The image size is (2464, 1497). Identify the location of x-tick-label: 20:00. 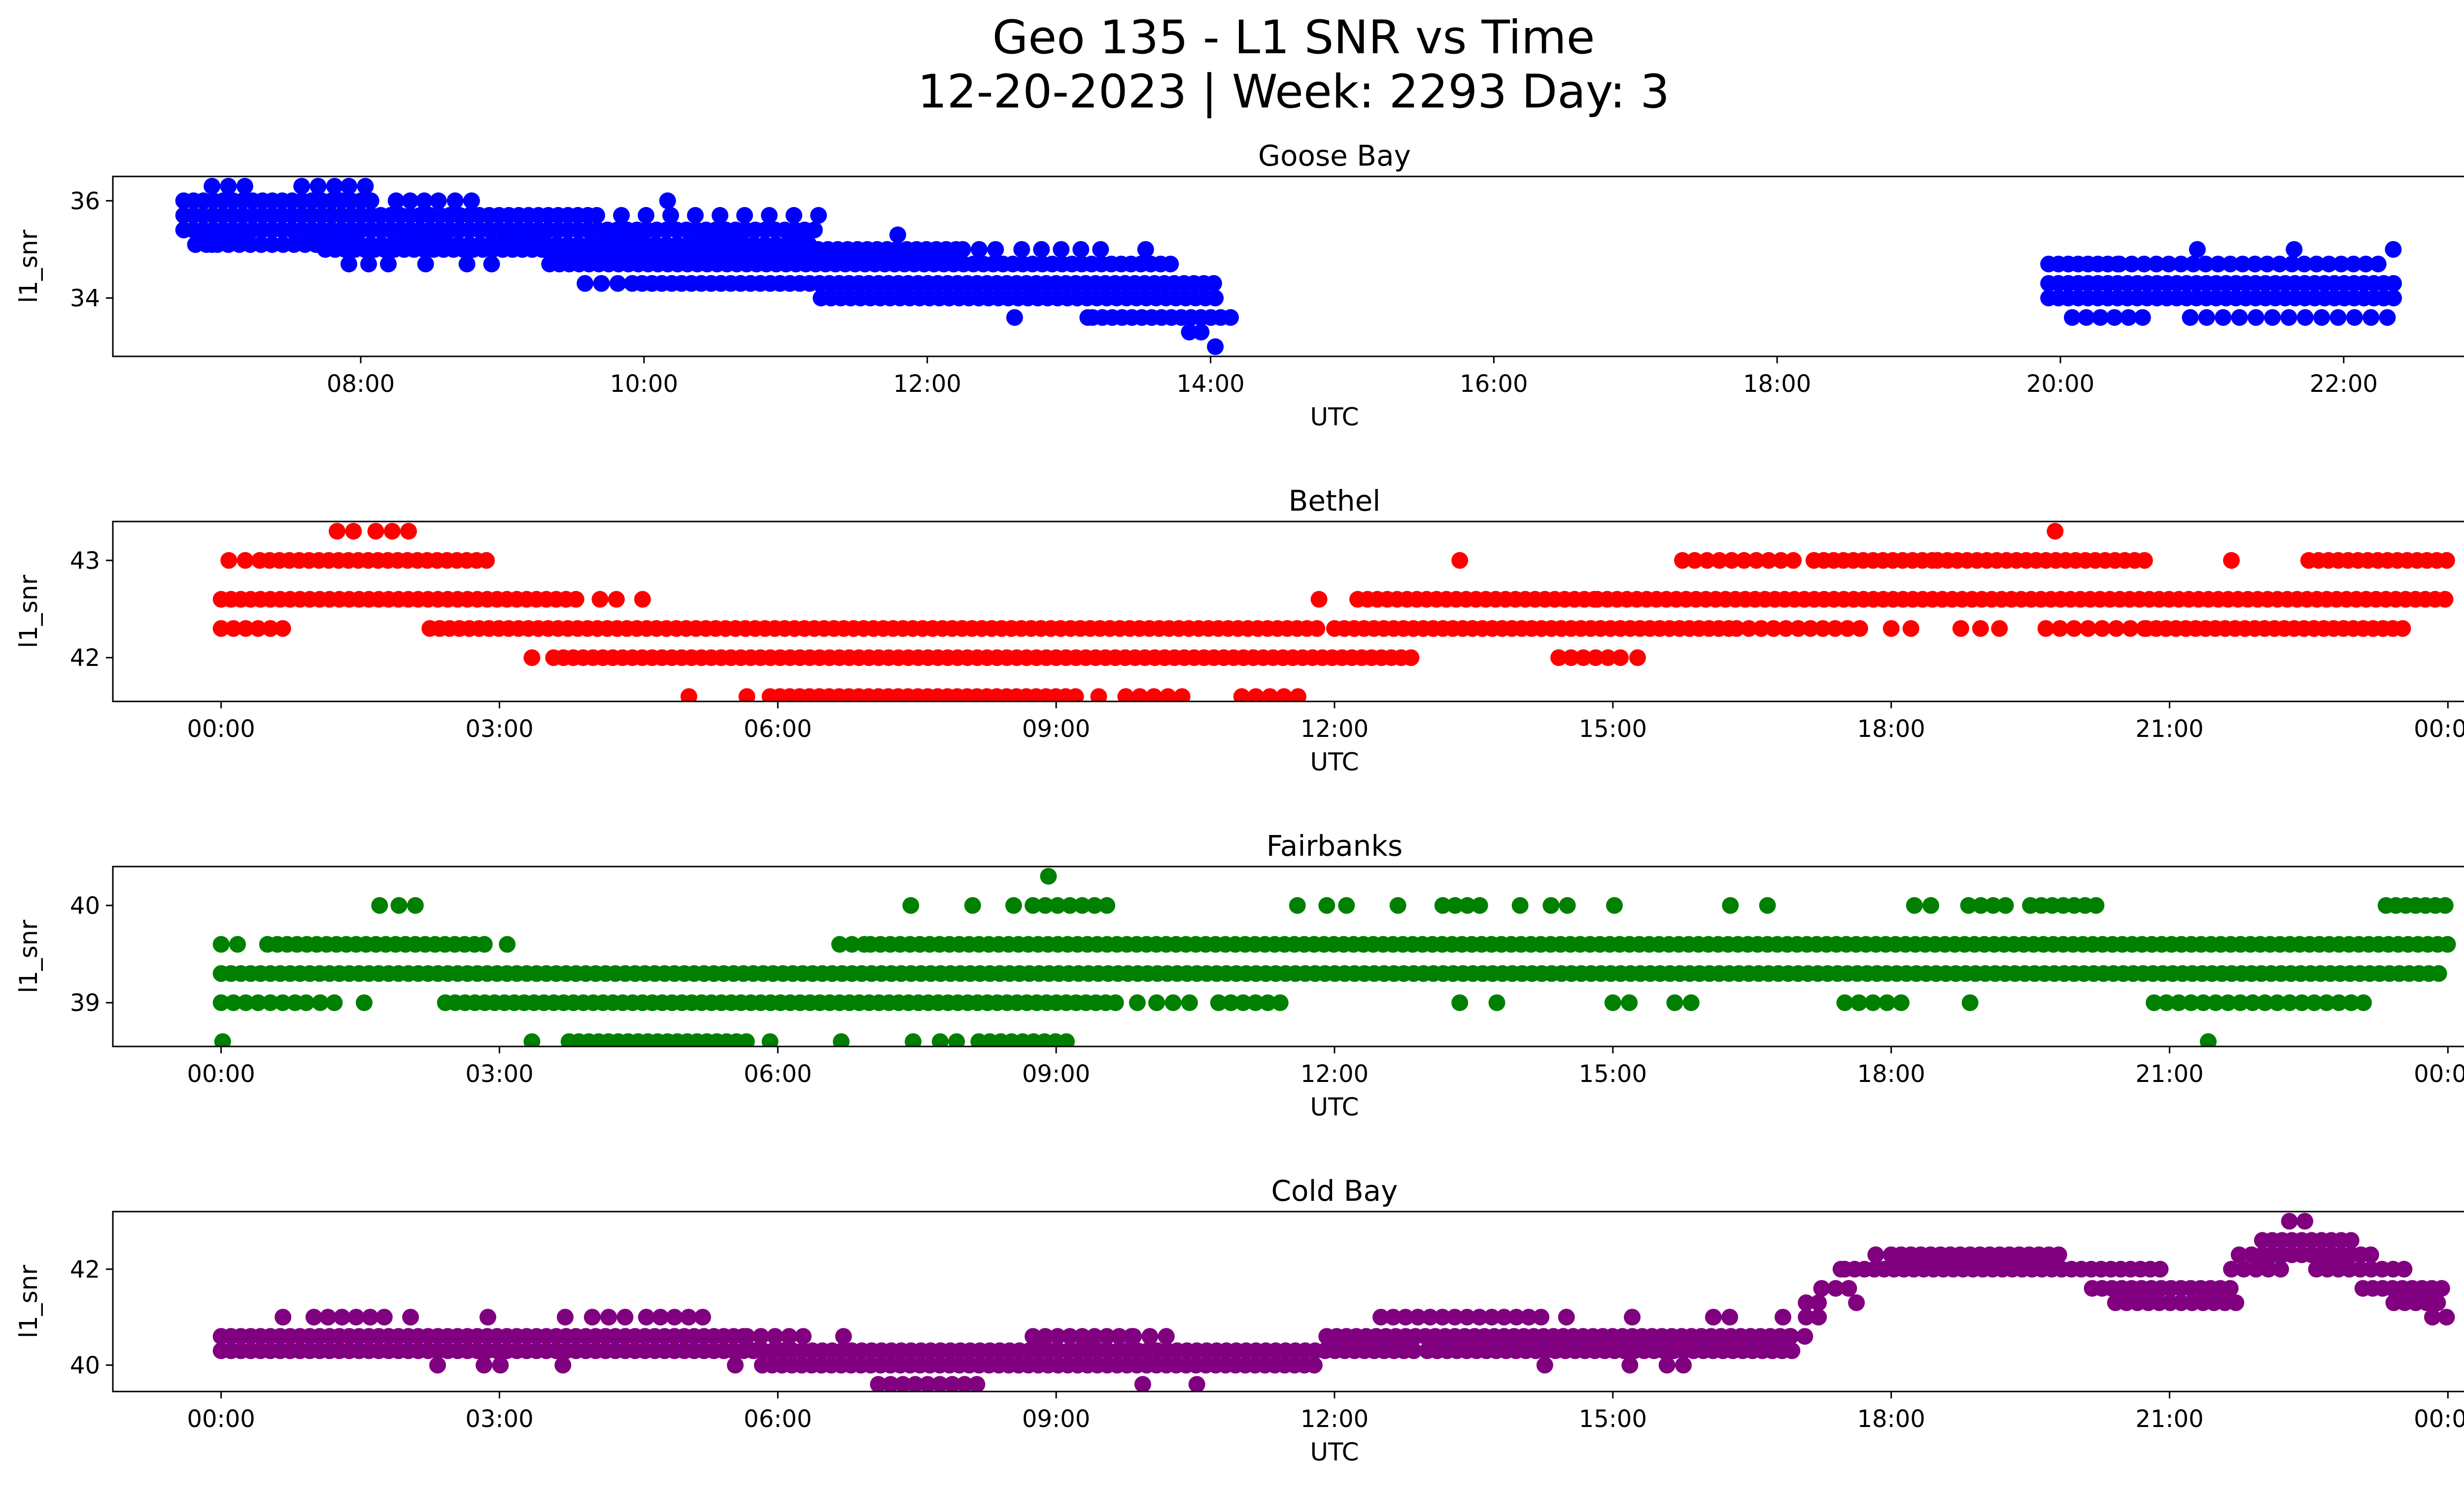
(2060, 384).